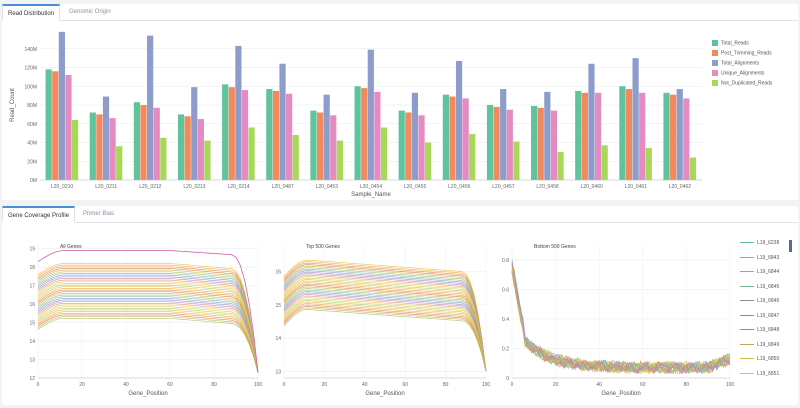 The width and height of the screenshot is (800, 408). I want to click on y-tick-label: 120M, so click(30, 69).